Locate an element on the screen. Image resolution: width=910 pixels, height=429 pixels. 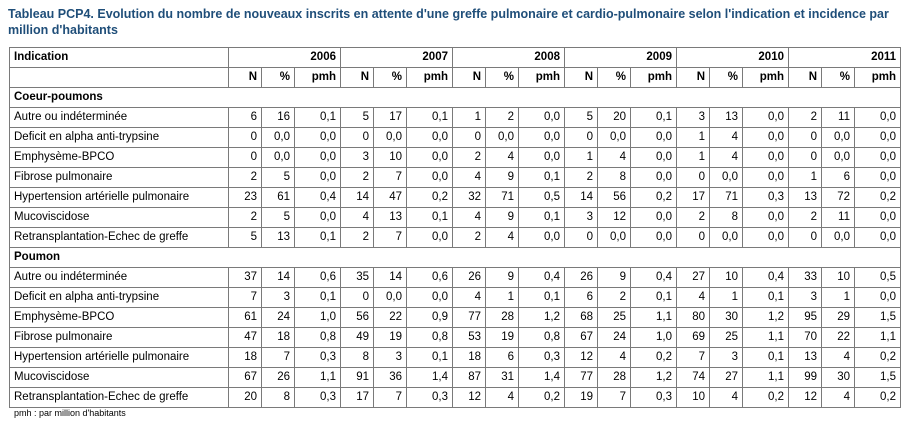
table-cell: 87 is located at coordinates (469, 377).